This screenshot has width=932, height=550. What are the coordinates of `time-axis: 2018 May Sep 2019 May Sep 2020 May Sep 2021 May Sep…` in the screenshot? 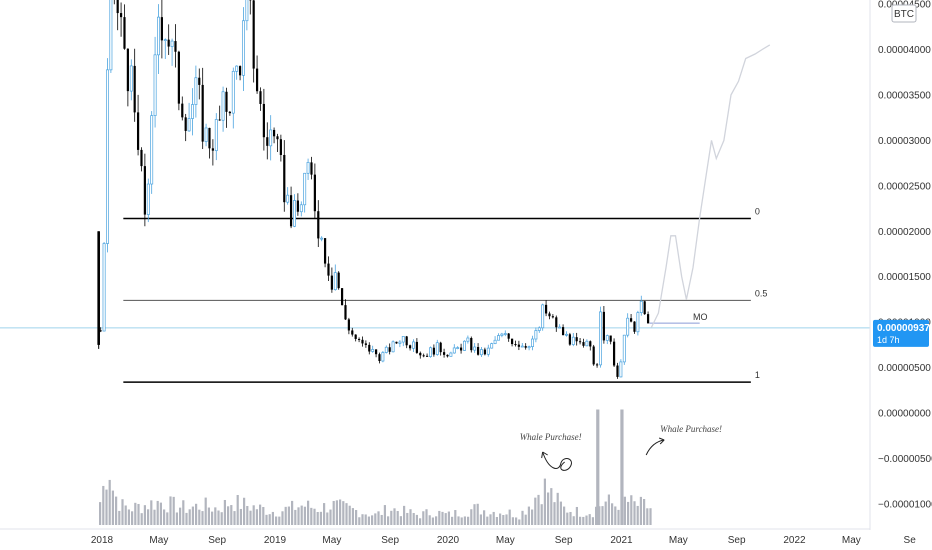 It's located at (458, 537).